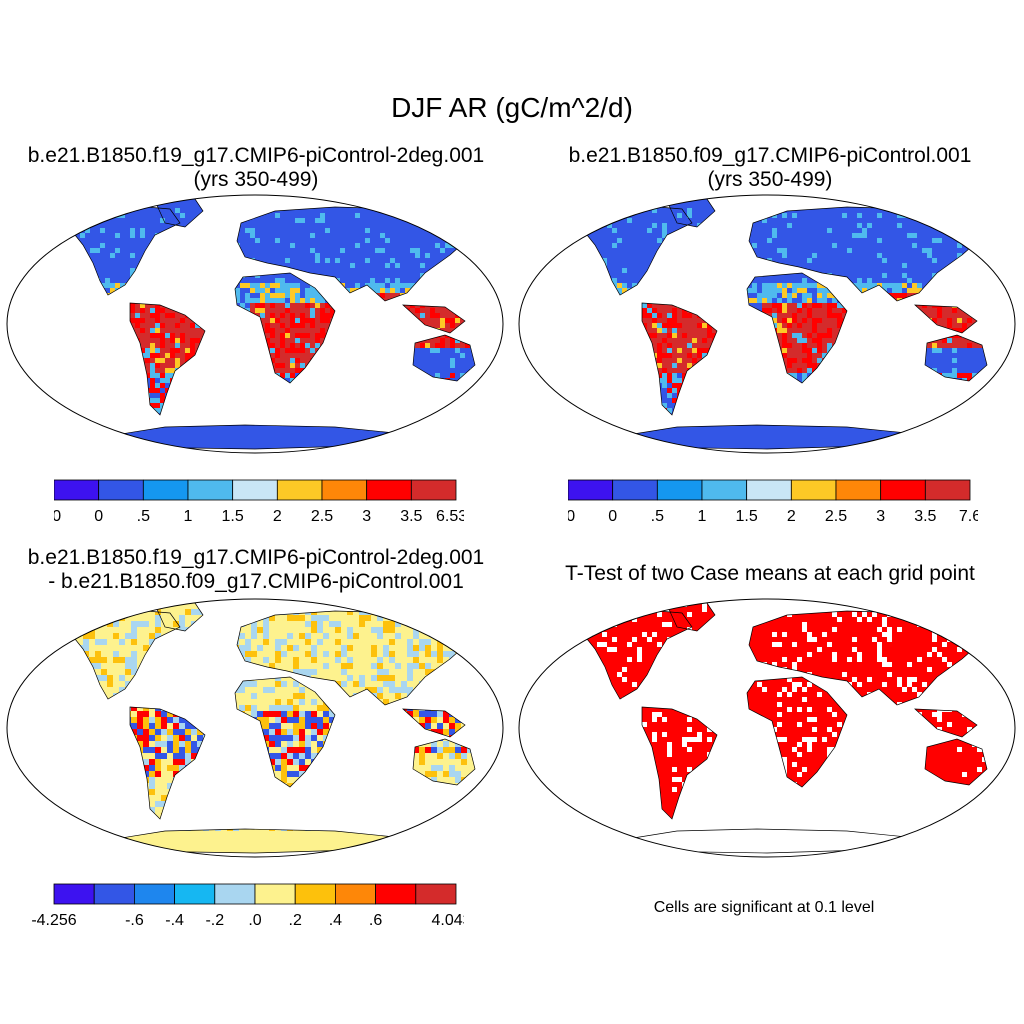 The height and width of the screenshot is (1024, 1024). What do you see at coordinates (254, 920) in the screenshot?
I see `colorbar-tick-label: .0` at bounding box center [254, 920].